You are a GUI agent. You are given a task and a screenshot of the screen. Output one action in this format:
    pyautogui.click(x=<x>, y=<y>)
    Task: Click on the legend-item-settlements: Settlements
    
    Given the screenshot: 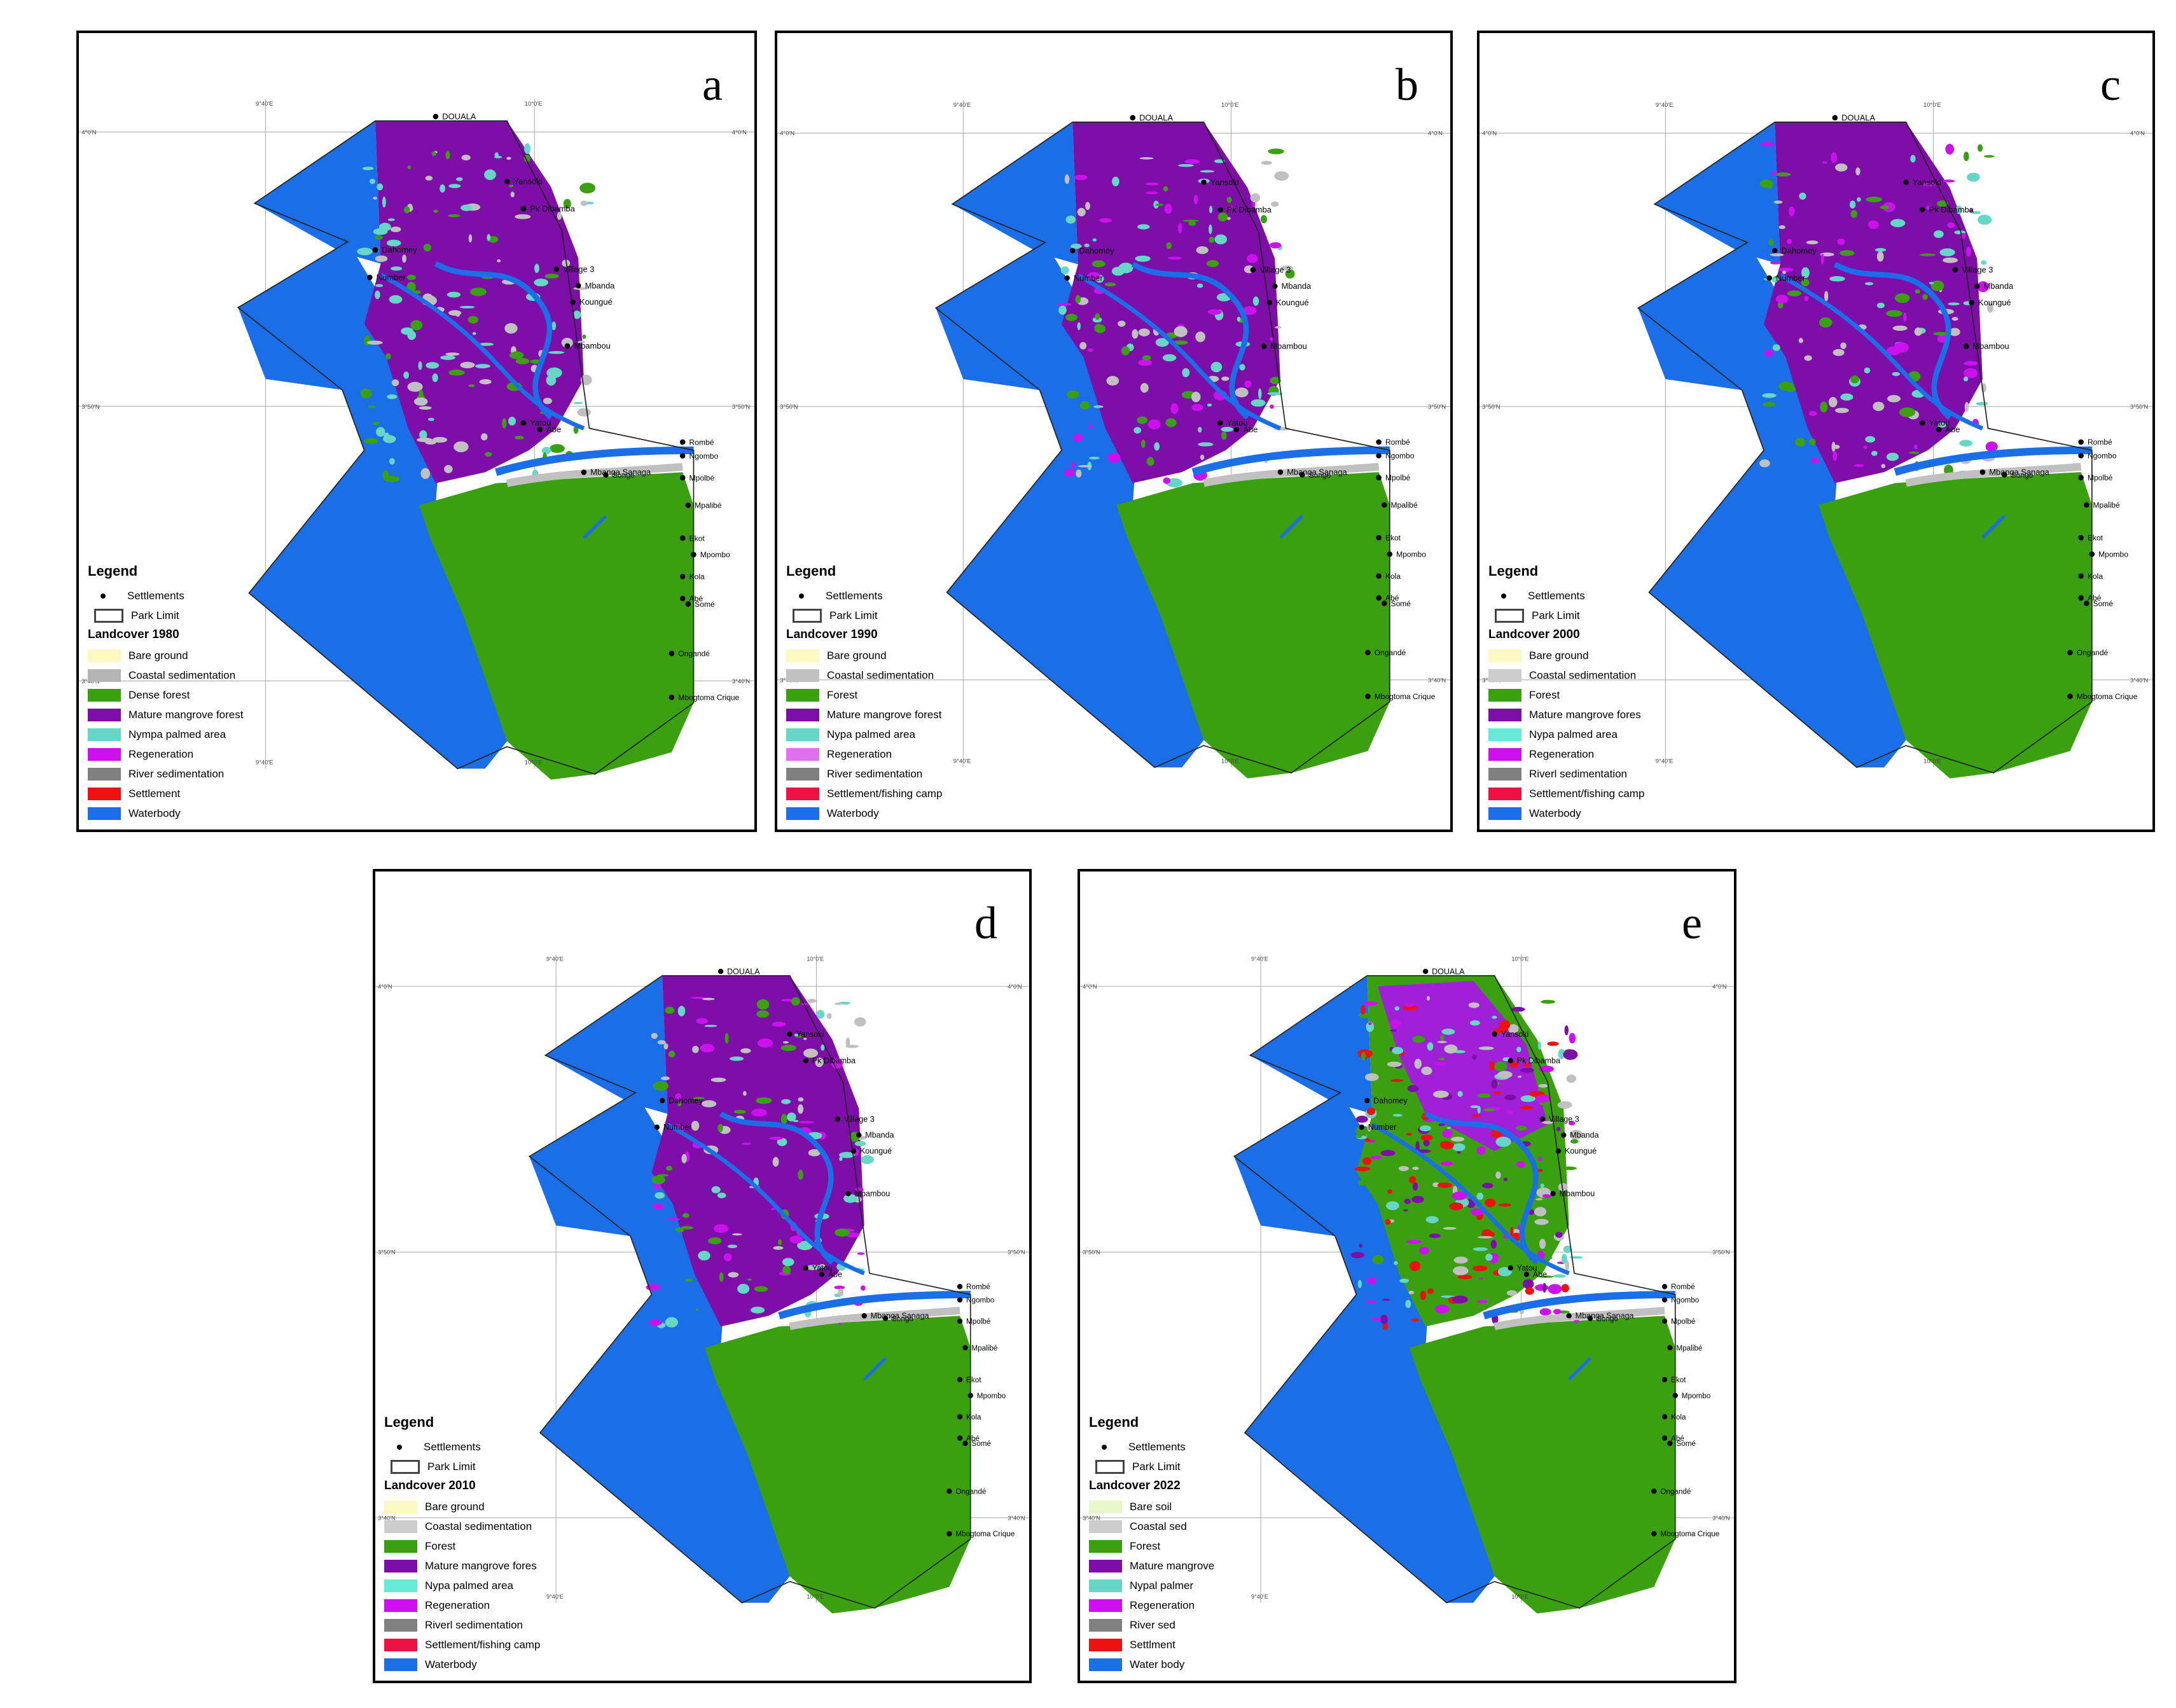 What is the action you would take?
    pyautogui.click(x=864, y=596)
    